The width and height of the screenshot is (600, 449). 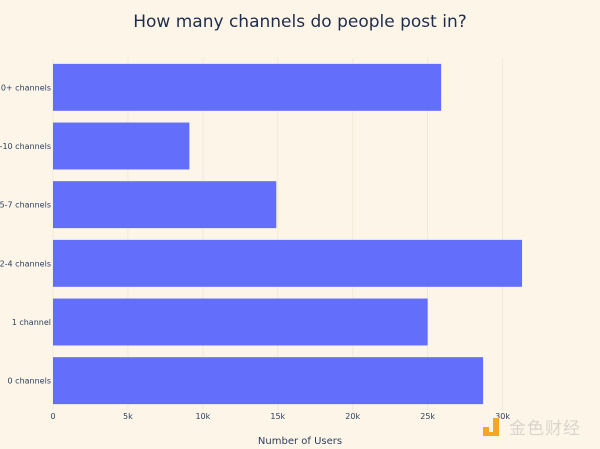 I want to click on x-axis-label: Number of Users, so click(x=300, y=441).